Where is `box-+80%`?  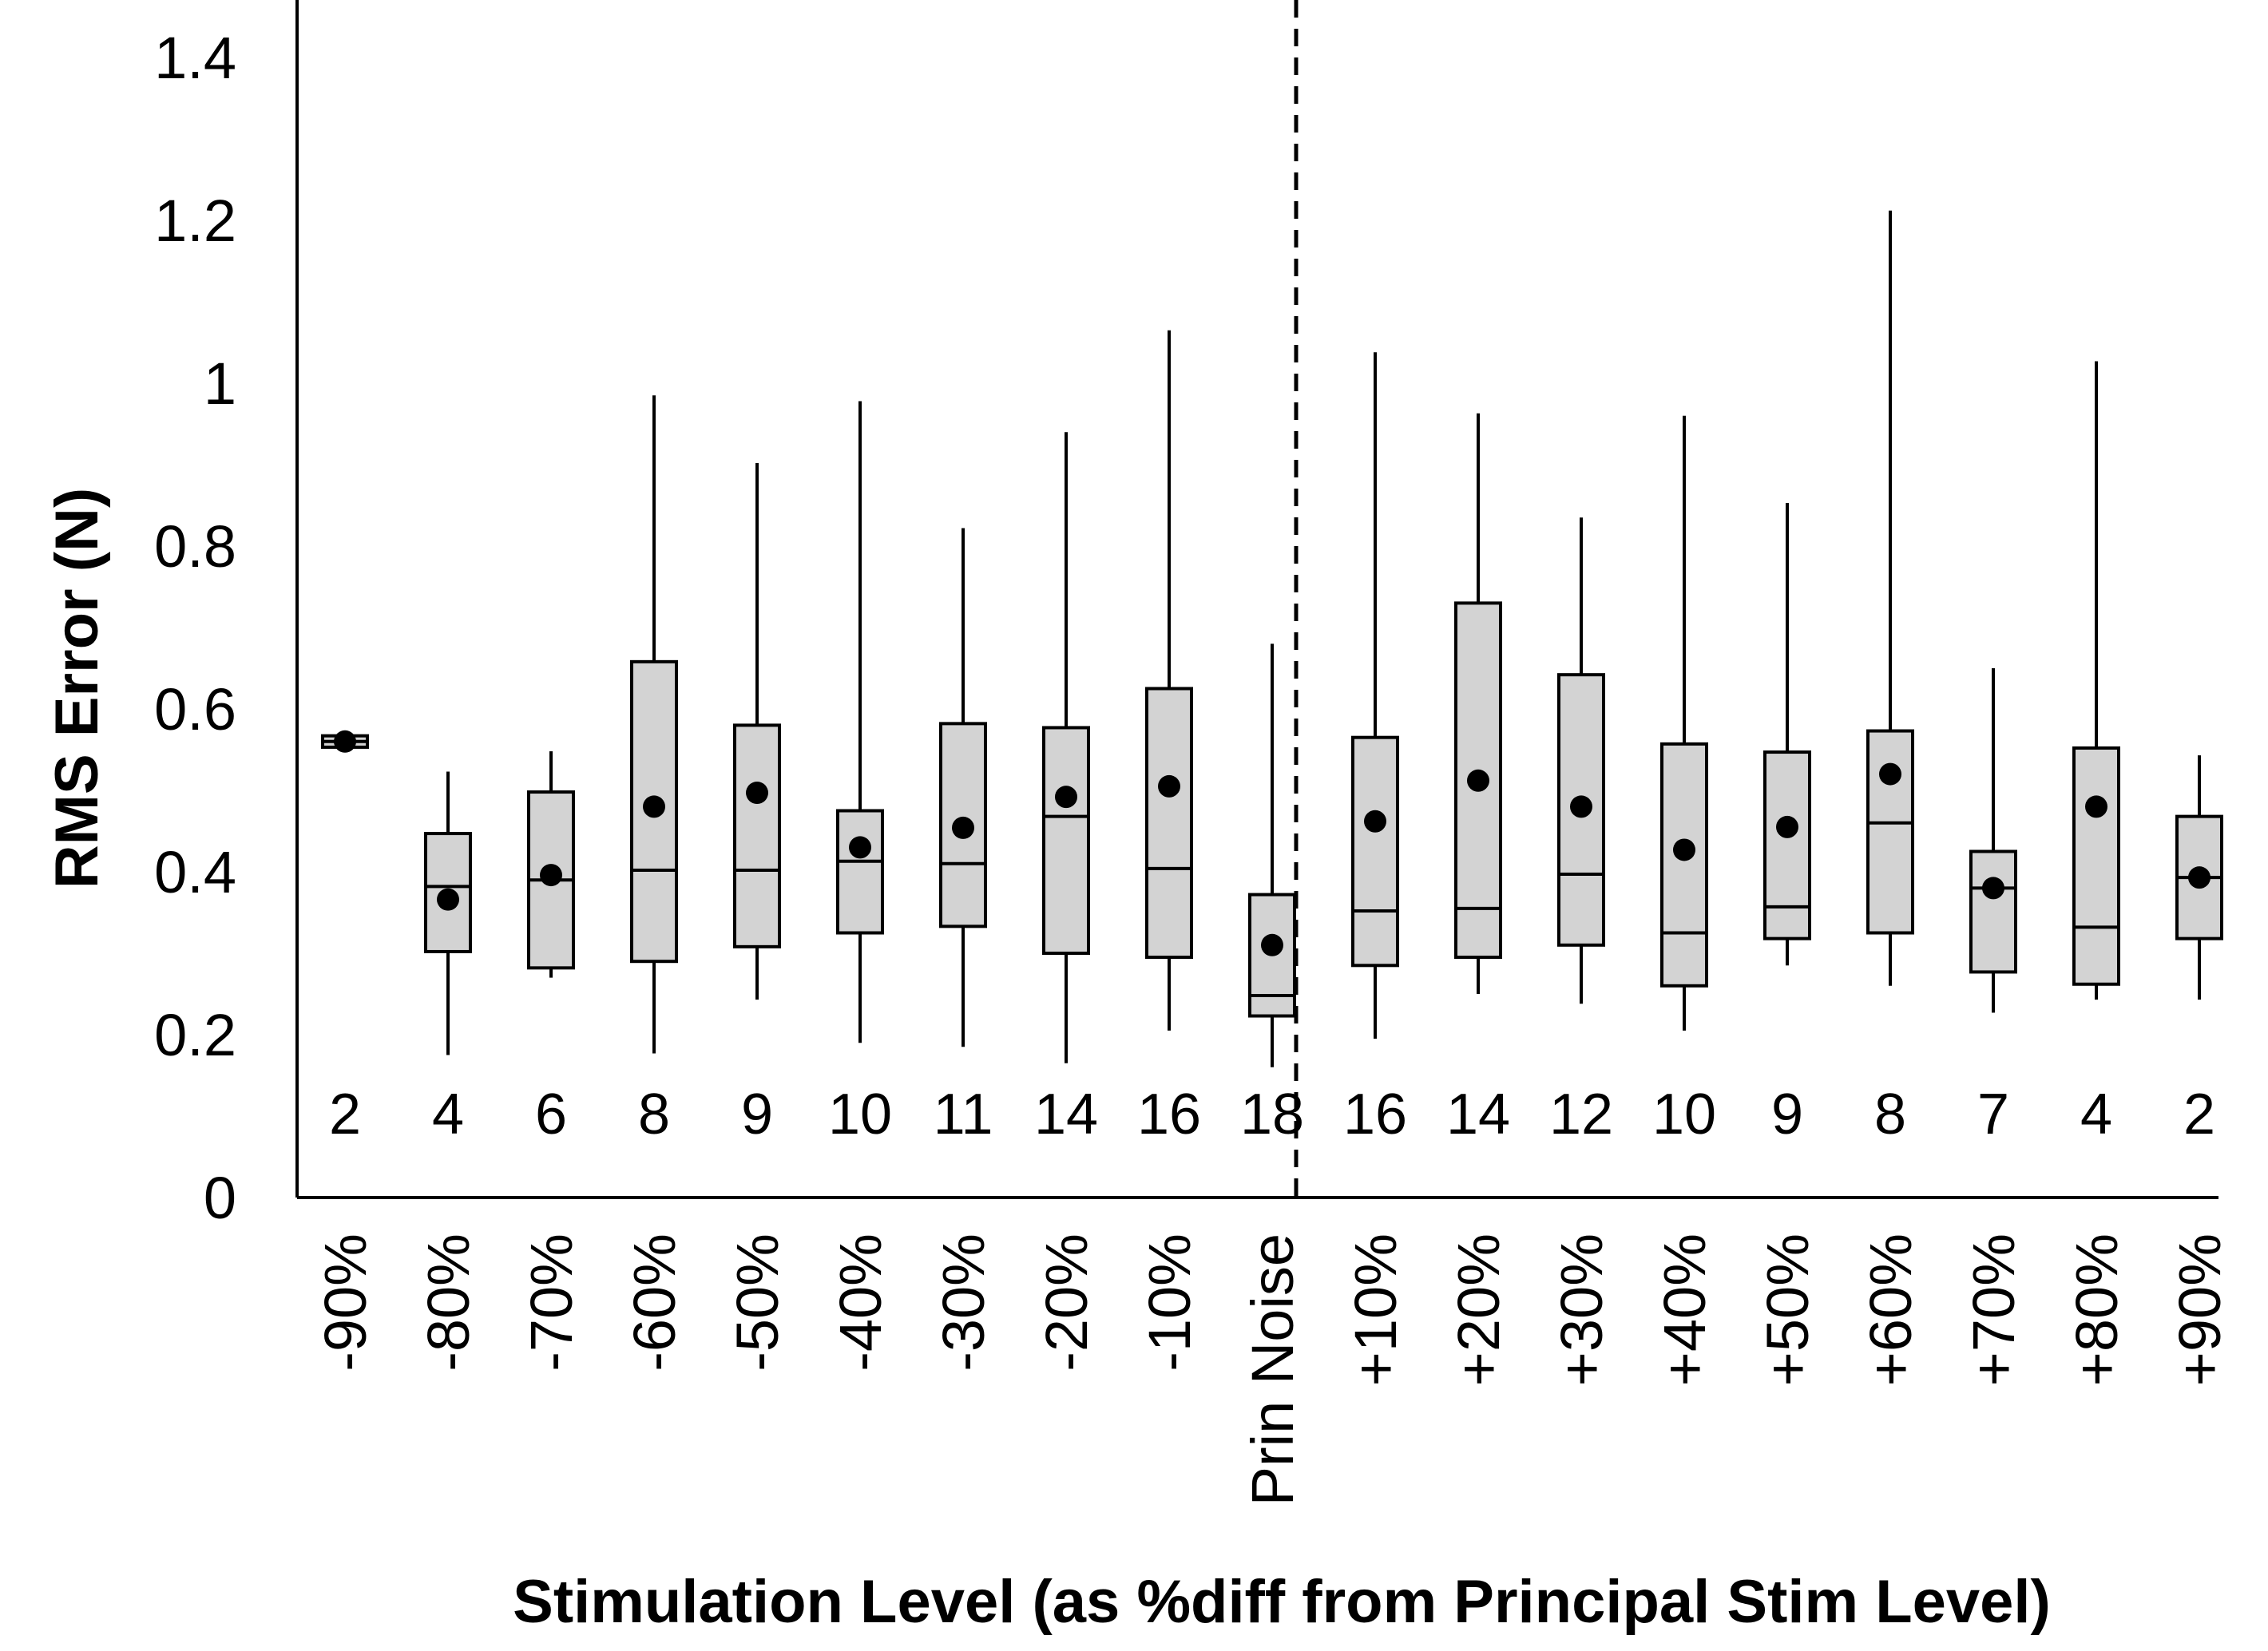 box-+80% is located at coordinates (2096, 680).